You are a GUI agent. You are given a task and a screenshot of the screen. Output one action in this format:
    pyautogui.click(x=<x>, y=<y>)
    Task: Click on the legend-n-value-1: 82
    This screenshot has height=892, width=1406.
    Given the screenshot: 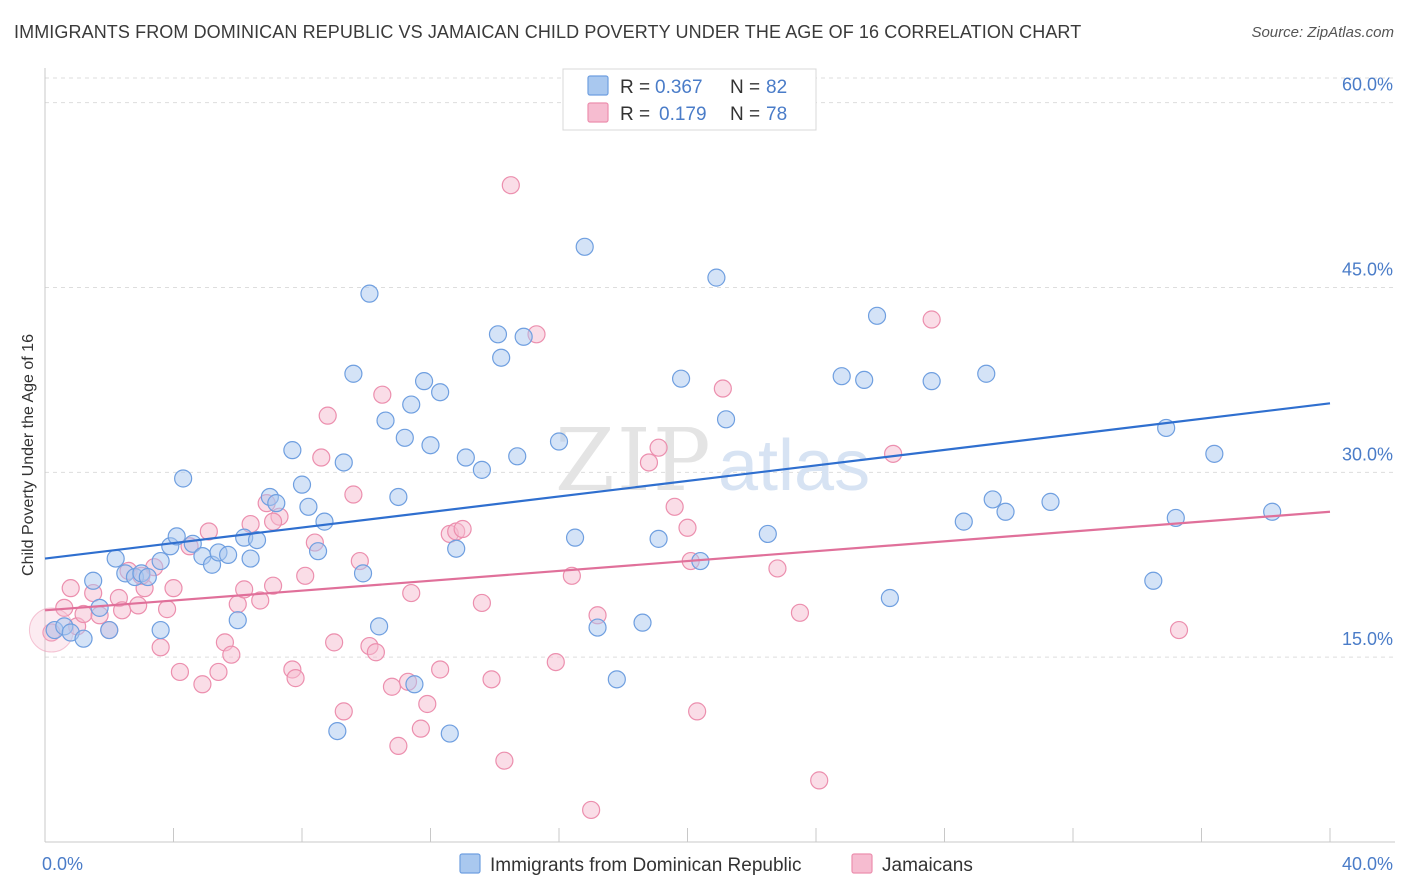 What is the action you would take?
    pyautogui.click(x=776, y=87)
    